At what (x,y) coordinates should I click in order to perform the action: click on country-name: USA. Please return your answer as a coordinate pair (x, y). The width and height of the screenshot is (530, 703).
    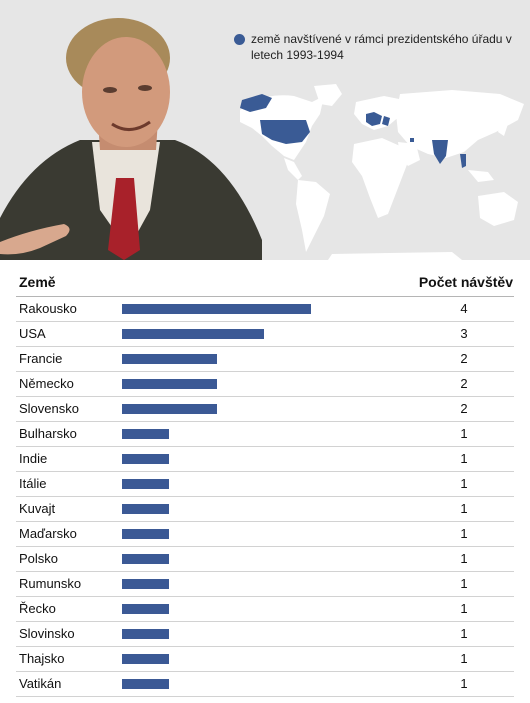
    Looking at the image, I should click on (32, 333).